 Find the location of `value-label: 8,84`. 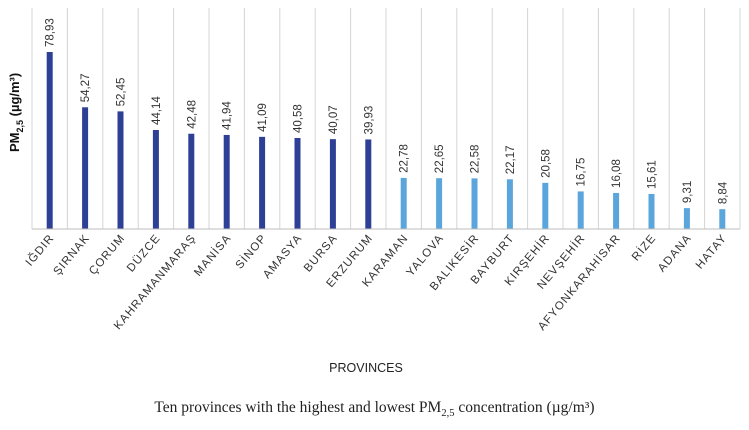

value-label: 8,84 is located at coordinates (723, 192).